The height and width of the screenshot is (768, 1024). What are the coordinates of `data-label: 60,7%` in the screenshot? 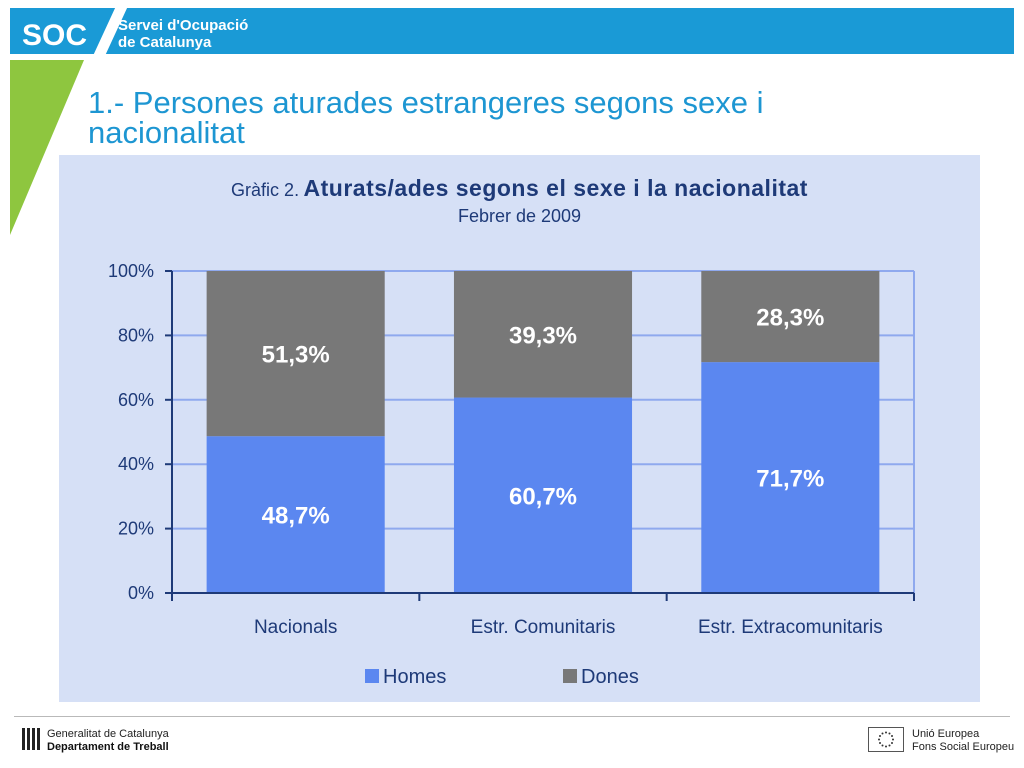 It's located at (543, 496).